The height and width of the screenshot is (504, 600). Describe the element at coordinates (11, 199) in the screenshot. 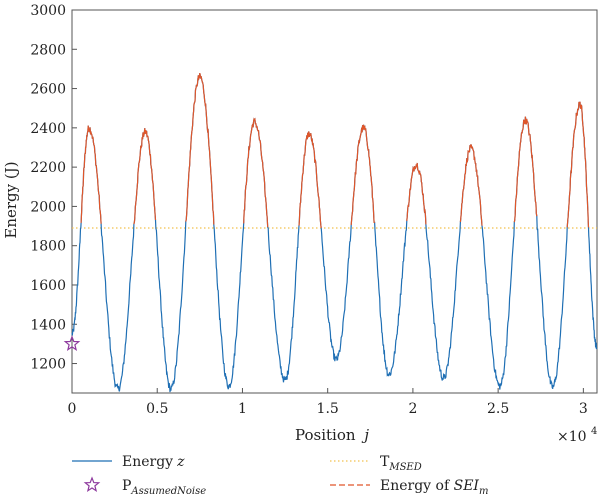

I see `y-axis-label: Energy (J)` at that location.